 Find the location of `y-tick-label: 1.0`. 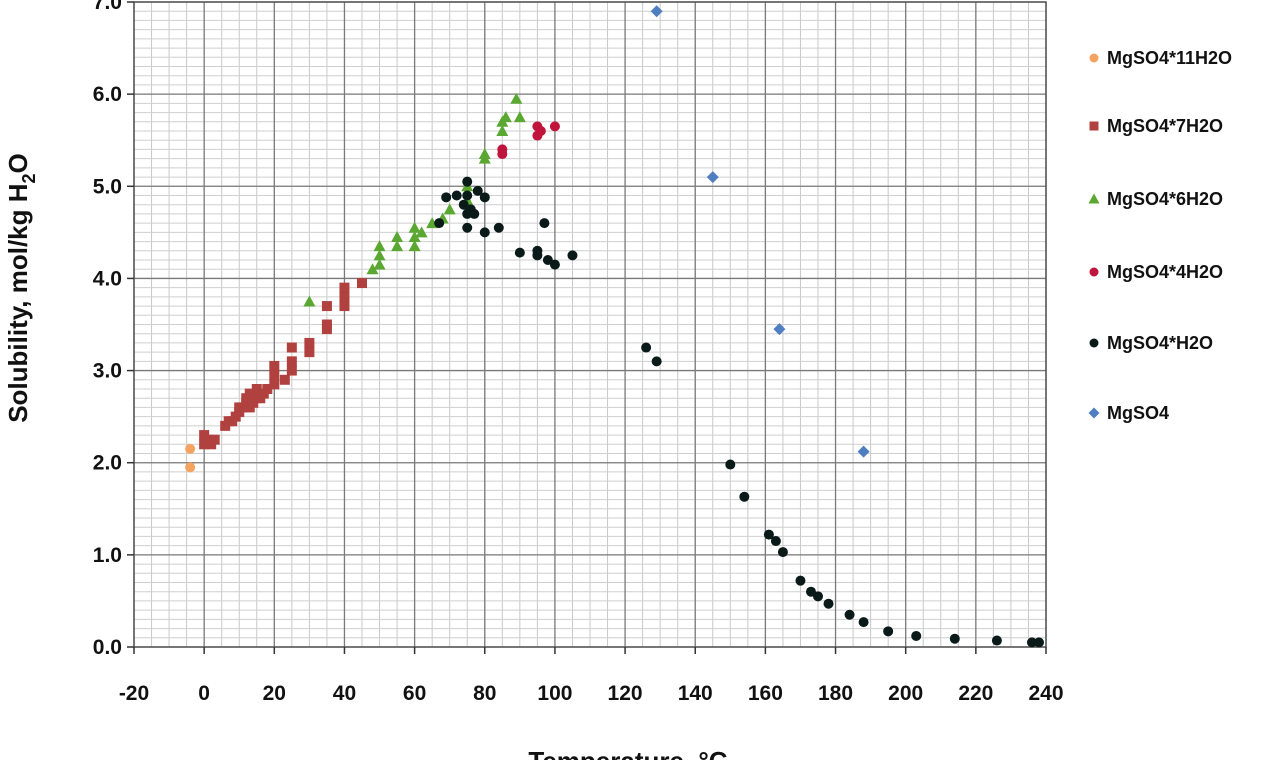

y-tick-label: 1.0 is located at coordinates (107, 555).